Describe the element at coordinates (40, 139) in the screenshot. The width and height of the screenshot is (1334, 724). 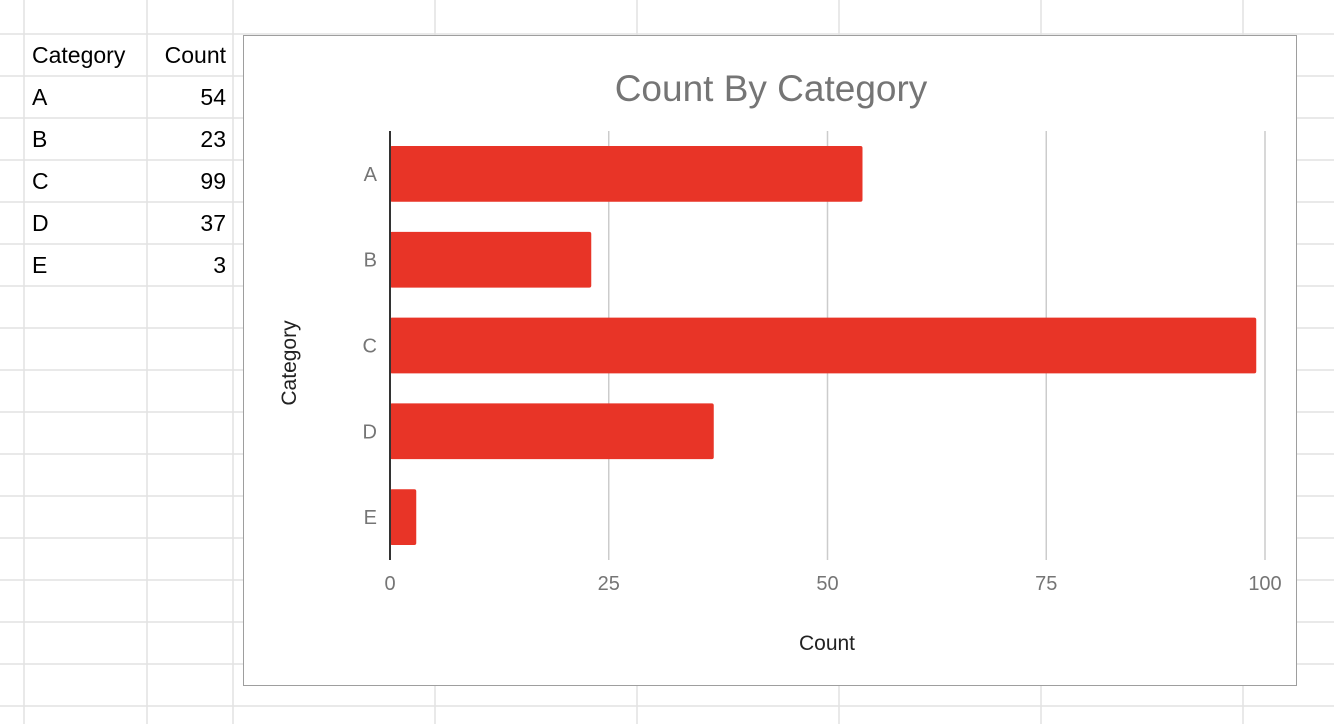
I see `category-cell-b: B` at that location.